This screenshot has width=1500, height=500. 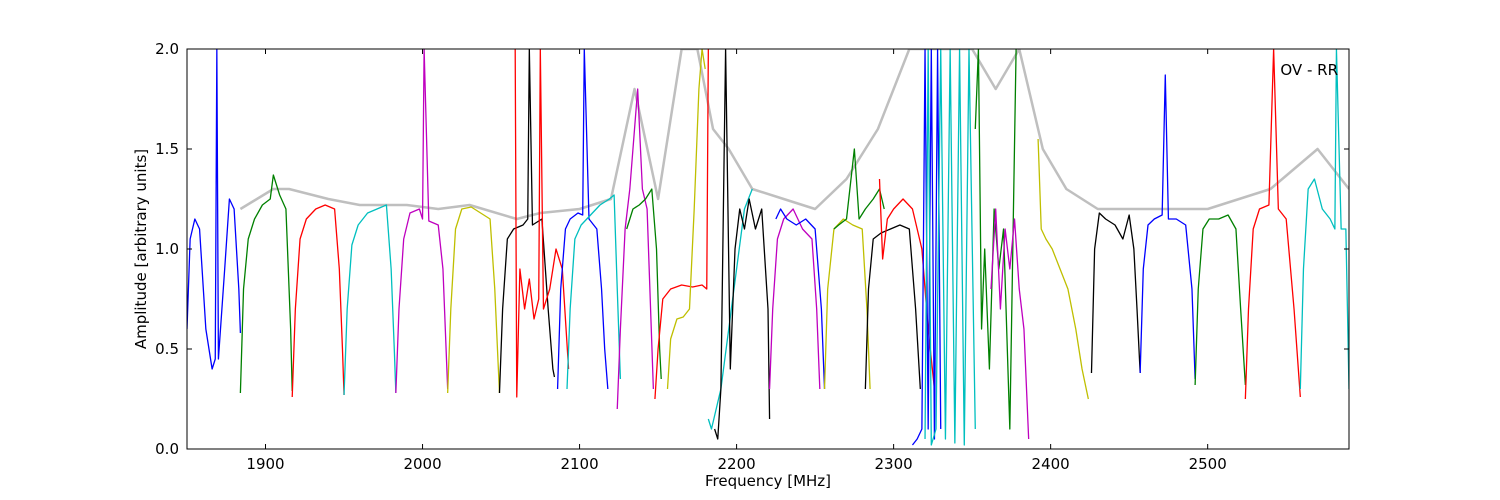 What do you see at coordinates (768, 481) in the screenshot?
I see `x-axis-label: Frequency [MHz]` at bounding box center [768, 481].